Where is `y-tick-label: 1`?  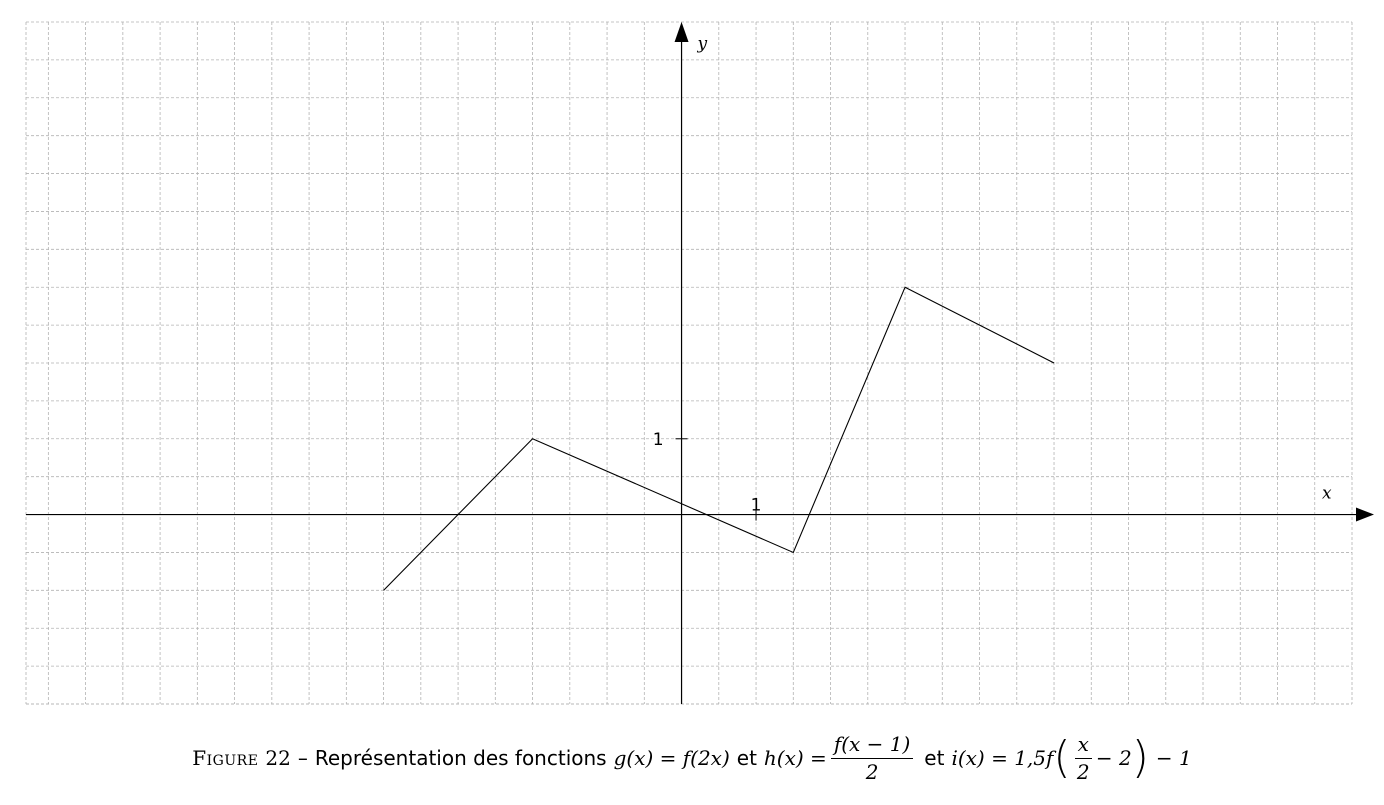 y-tick-label: 1 is located at coordinates (658, 440).